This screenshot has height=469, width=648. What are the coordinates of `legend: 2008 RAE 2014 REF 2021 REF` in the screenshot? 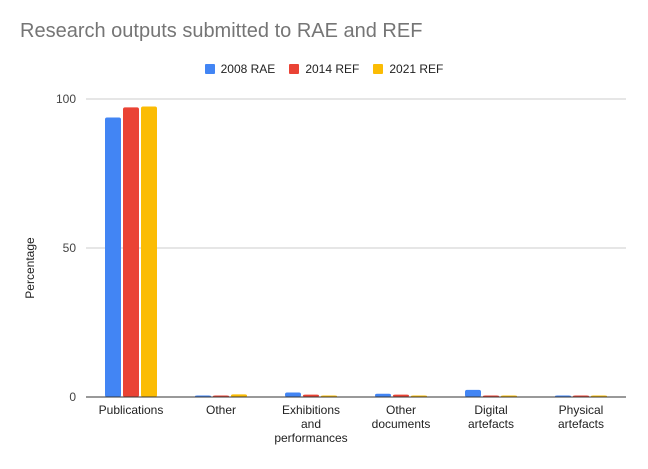 It's located at (324, 69).